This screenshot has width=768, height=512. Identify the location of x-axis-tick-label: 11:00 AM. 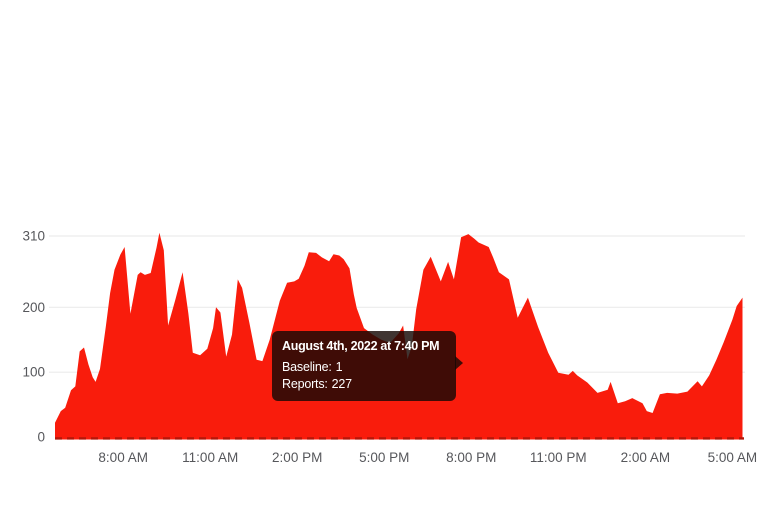
(210, 457).